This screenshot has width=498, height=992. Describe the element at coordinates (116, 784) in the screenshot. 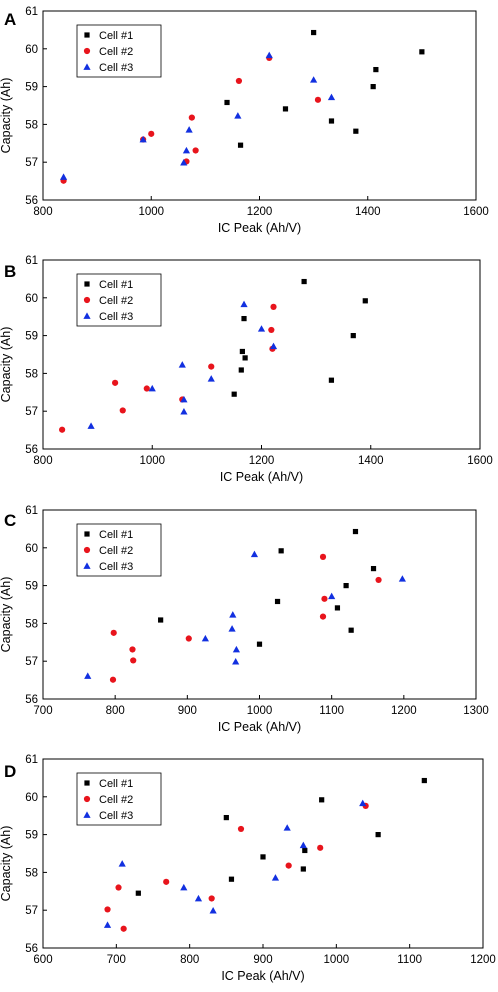

I see `legend-label: Cell #1` at that location.